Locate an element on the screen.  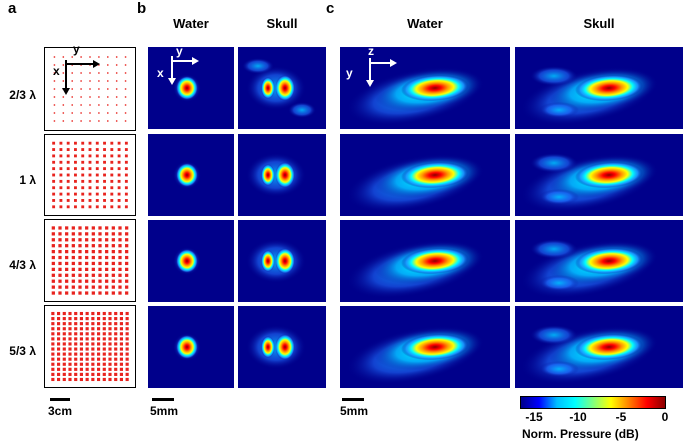
colorbar-title: Norm. Pressure (dB) is located at coordinates (580, 434).